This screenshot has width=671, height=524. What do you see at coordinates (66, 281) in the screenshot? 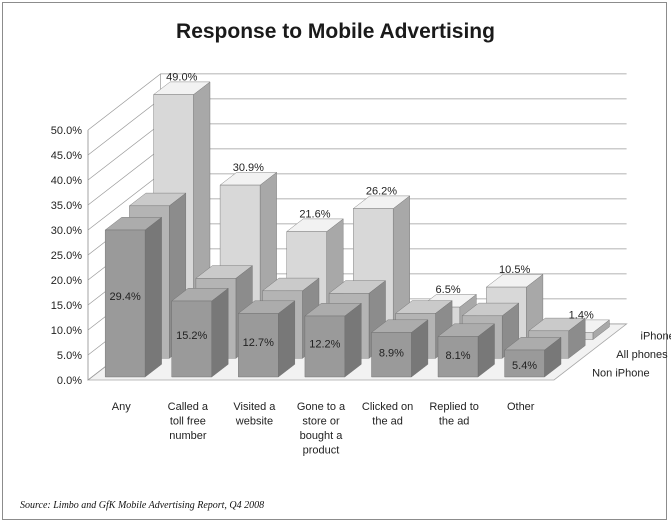
I see `y-tick-label: 20.0%` at bounding box center [66, 281].